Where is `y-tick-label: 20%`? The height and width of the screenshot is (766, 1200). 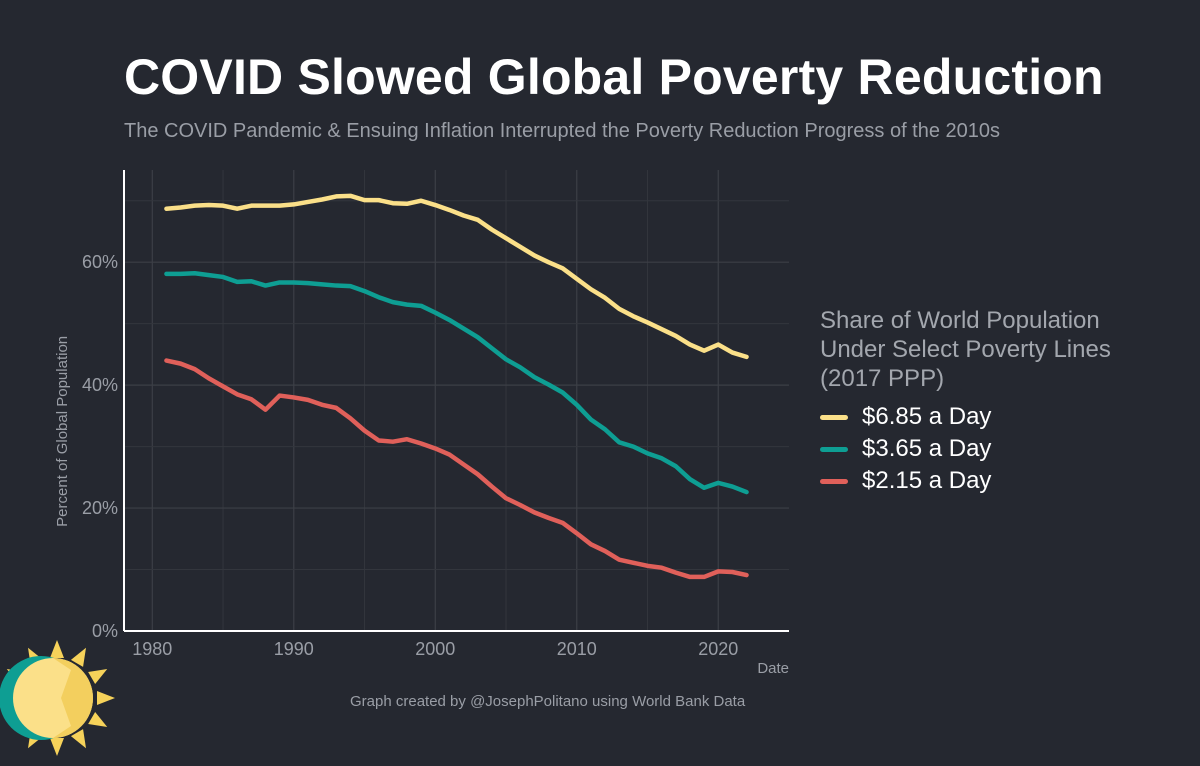 y-tick-label: 20% is located at coordinates (100, 508).